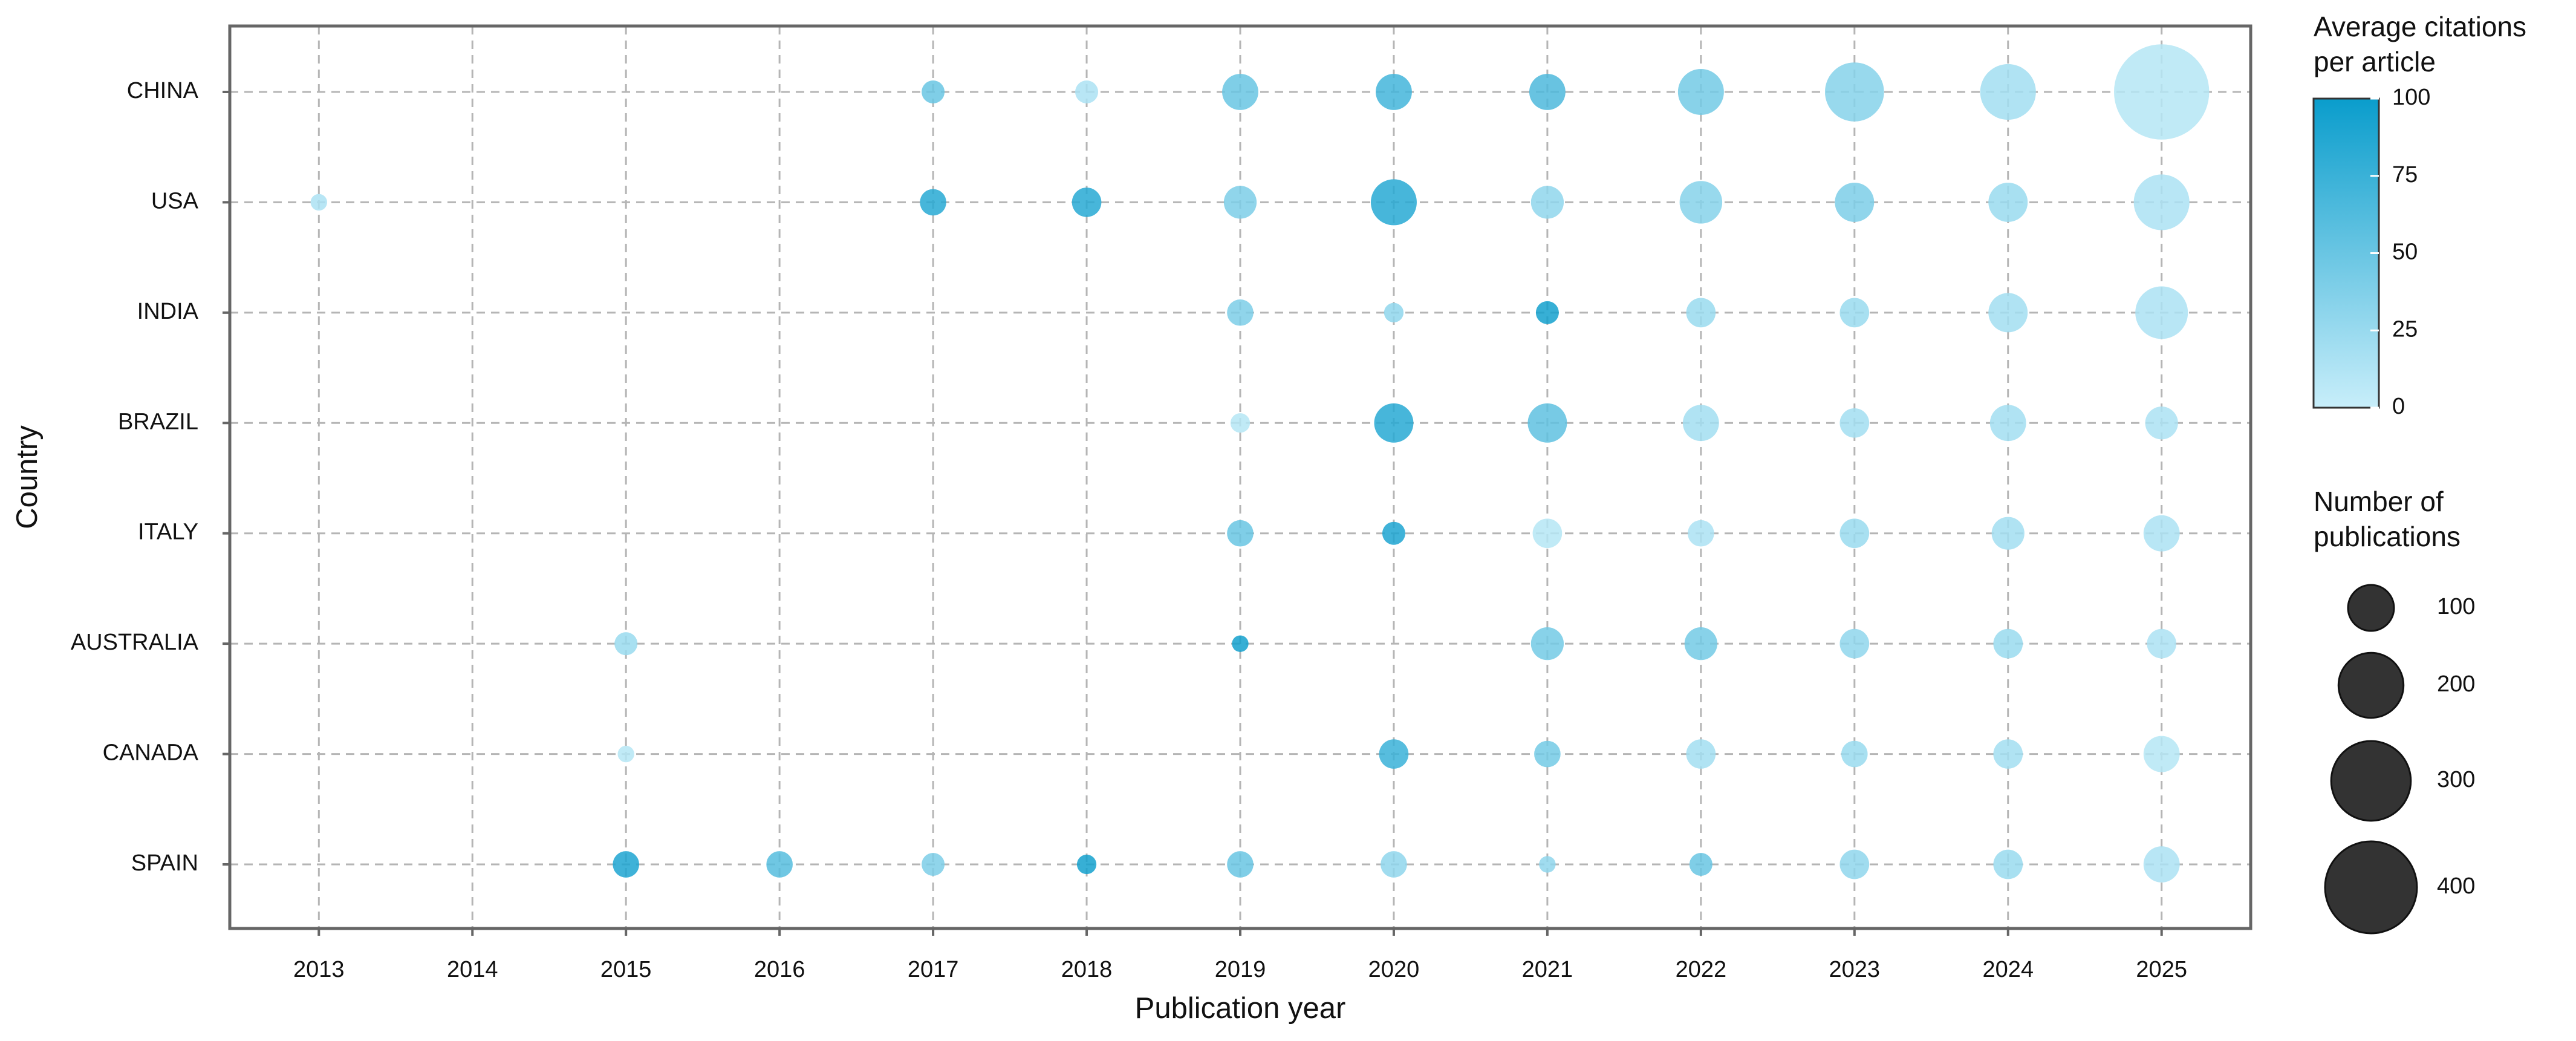 The height and width of the screenshot is (1041, 2576). Describe the element at coordinates (168, 311) in the screenshot. I see `y-tick-label: INDIA` at that location.